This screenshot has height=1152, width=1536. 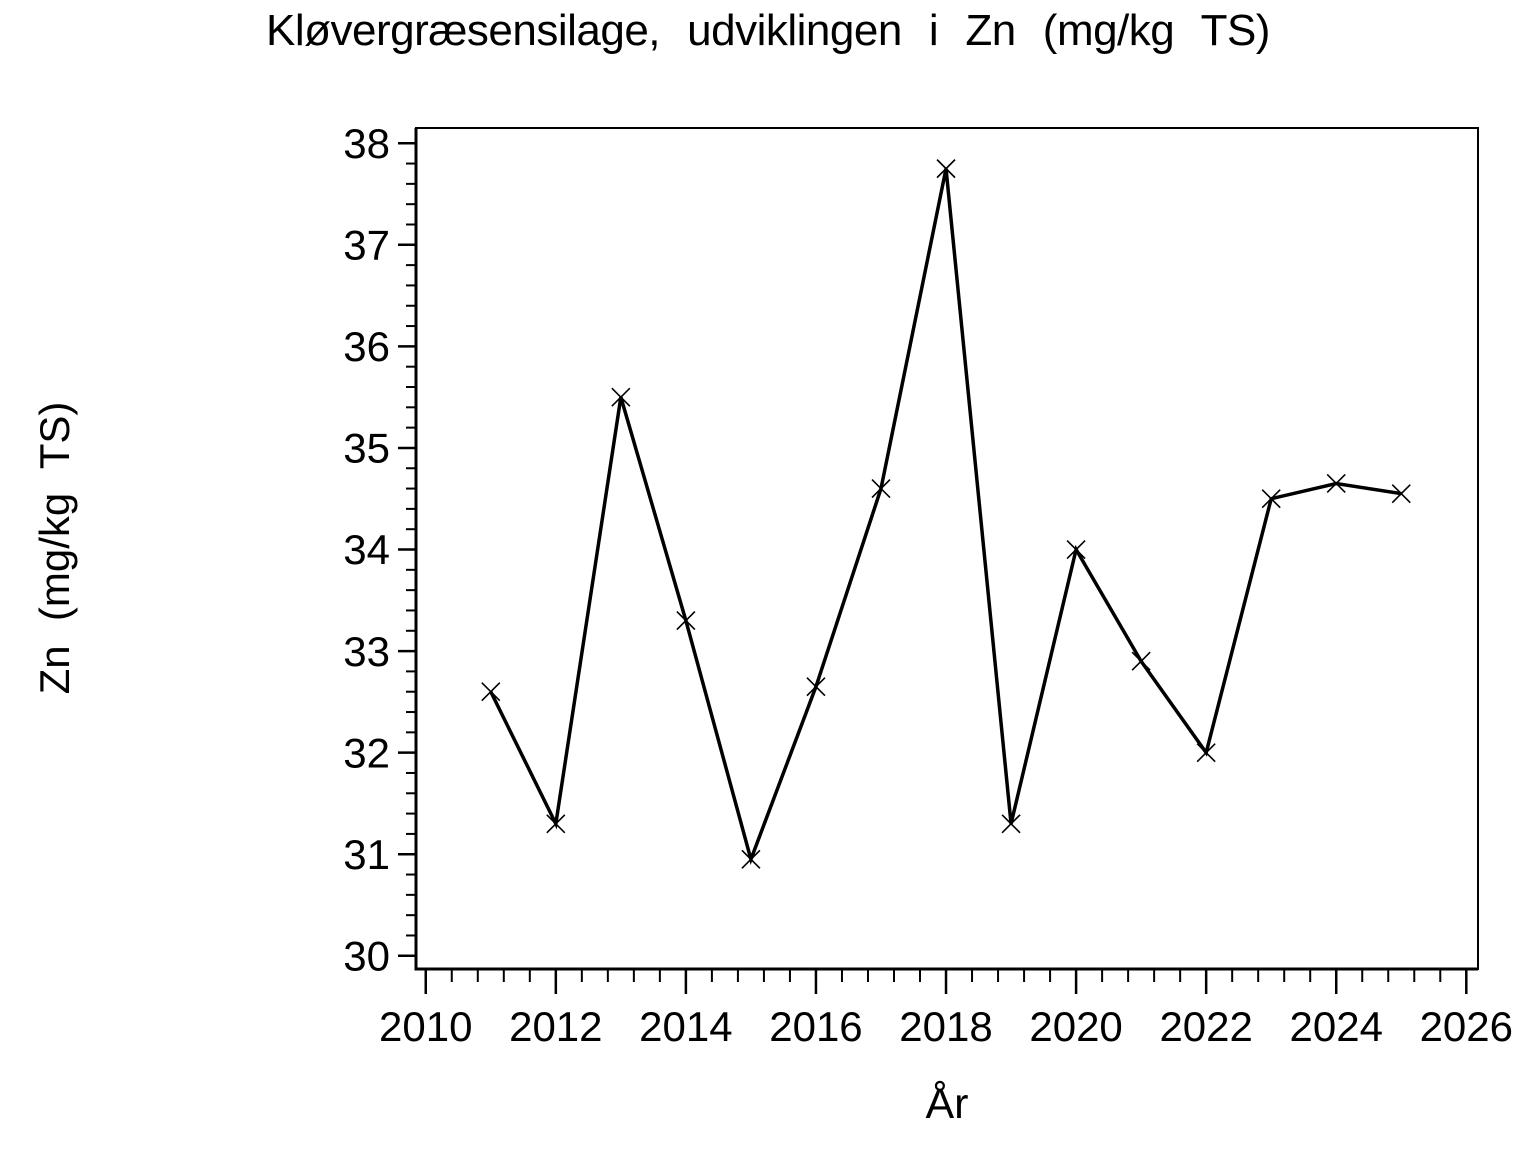 What do you see at coordinates (366, 854) in the screenshot?
I see `y-tick-label: 31` at bounding box center [366, 854].